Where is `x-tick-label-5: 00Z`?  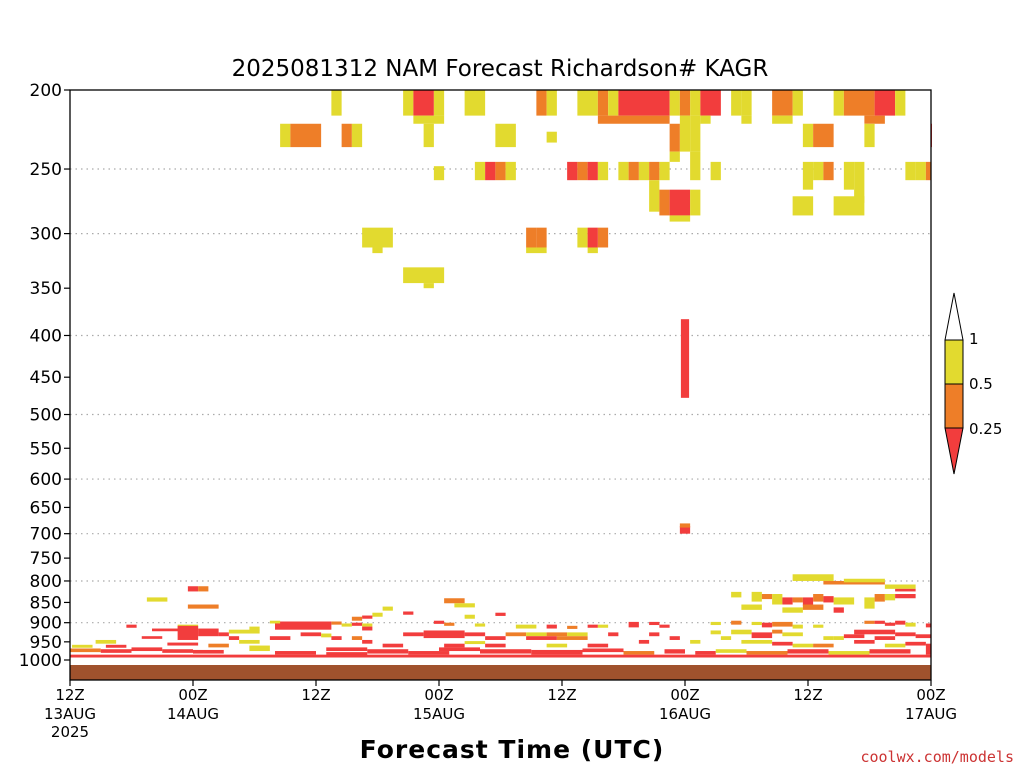
x-tick-label-5: 00Z is located at coordinates (684, 695).